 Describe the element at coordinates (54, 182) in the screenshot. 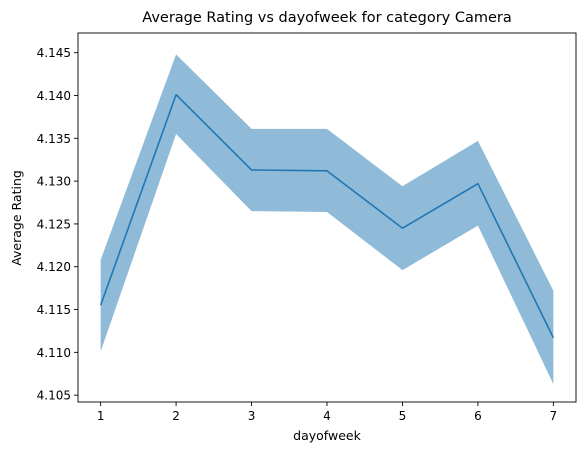

I see `y-tick-label: 4.130` at that location.